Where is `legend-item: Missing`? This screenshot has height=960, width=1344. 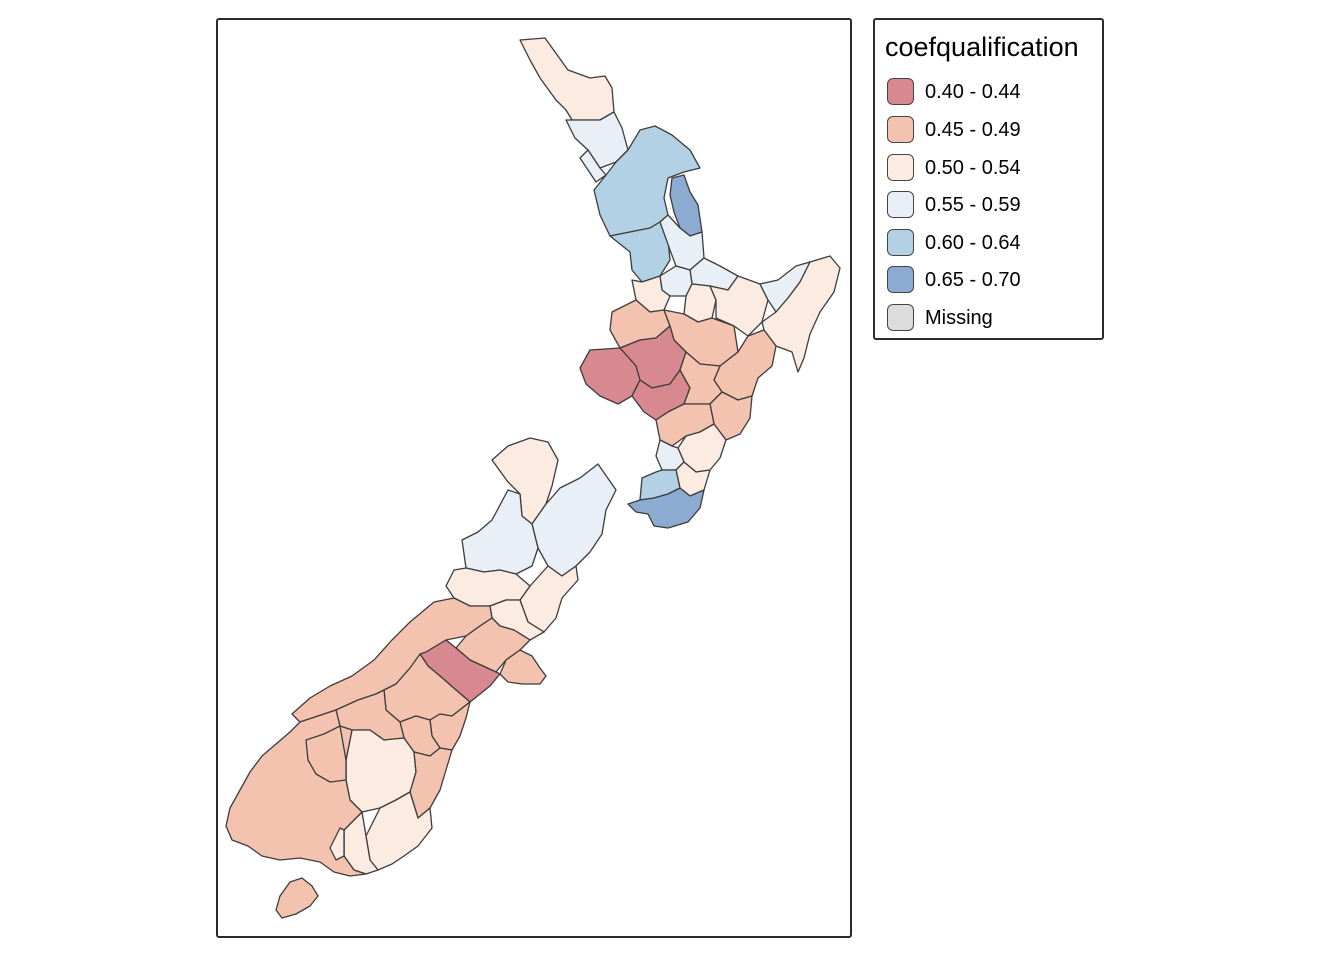 legend-item: Missing is located at coordinates (992, 318).